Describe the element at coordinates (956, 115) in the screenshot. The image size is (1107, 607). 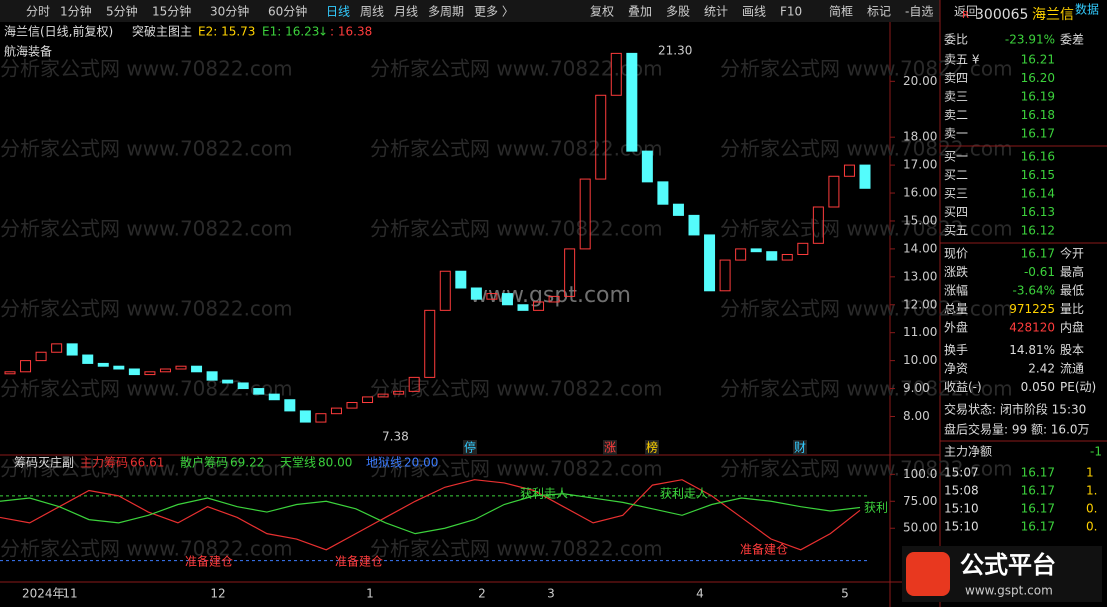
I see `ask-label: 卖二` at that location.